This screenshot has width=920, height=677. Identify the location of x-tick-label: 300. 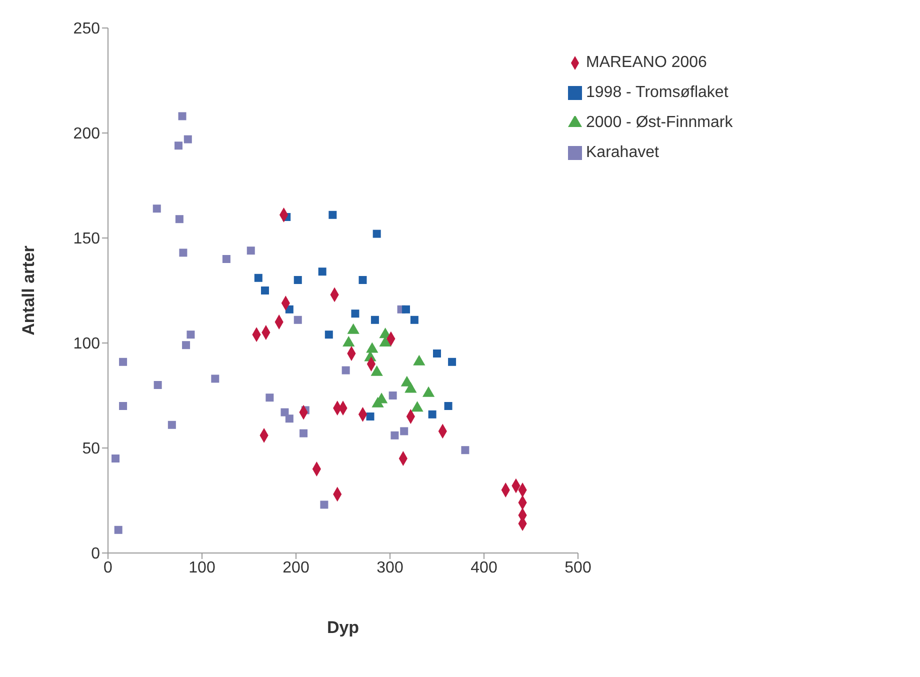
(390, 567).